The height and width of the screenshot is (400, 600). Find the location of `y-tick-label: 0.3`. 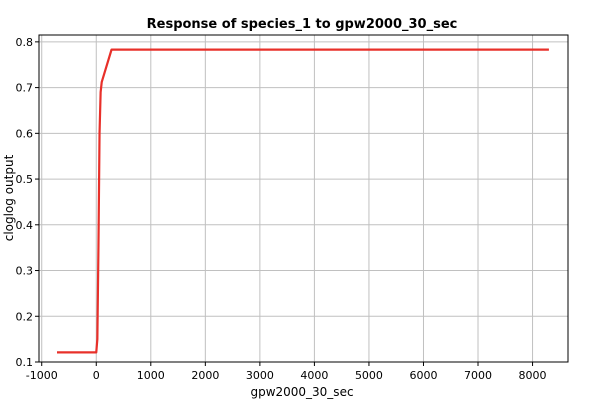

y-tick-label: 0.3 is located at coordinates (25, 271).